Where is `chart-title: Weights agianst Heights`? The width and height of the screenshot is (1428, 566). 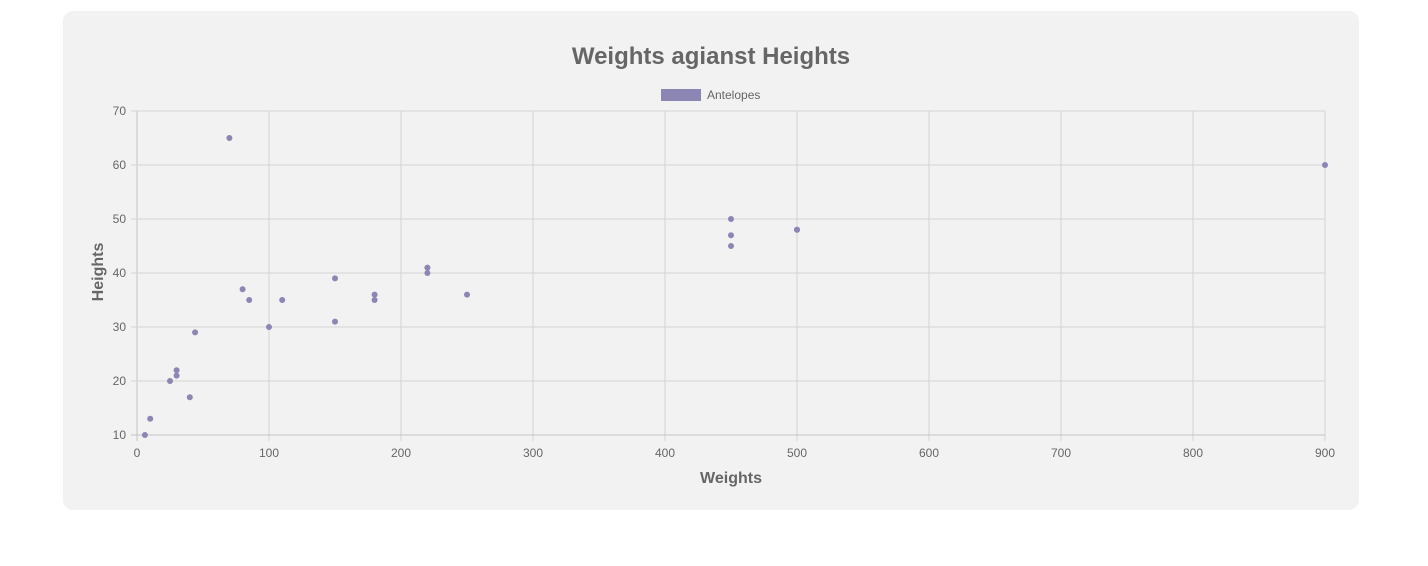
chart-title: Weights agianst Heights is located at coordinates (711, 56).